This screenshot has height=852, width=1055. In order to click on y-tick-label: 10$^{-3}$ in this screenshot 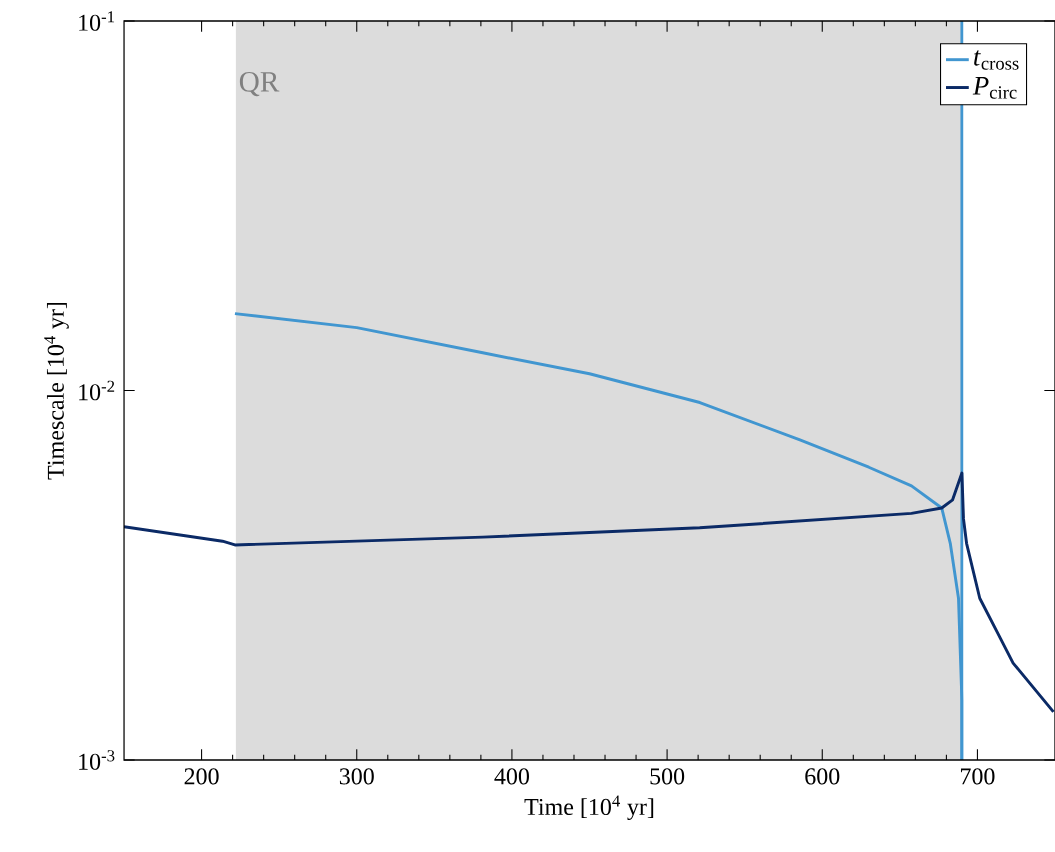, I will do `click(97, 760)`.